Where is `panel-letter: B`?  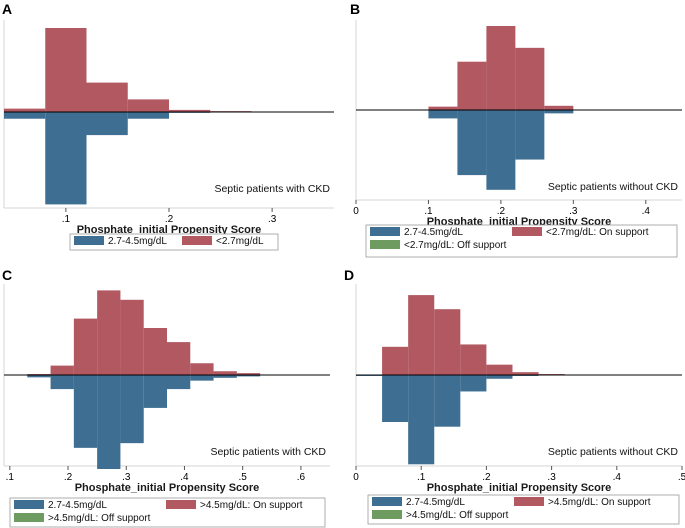 panel-letter: B is located at coordinates (355, 9).